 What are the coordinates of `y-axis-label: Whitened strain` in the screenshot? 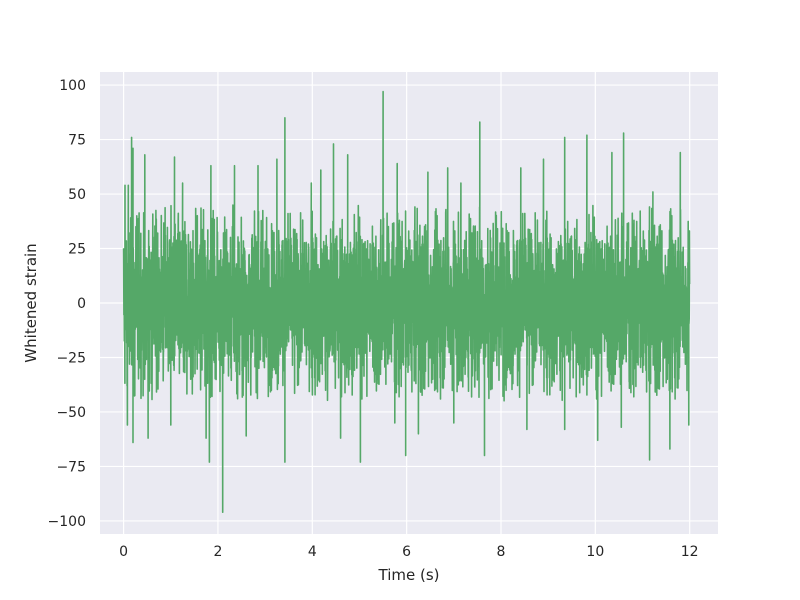 It's located at (31, 302).